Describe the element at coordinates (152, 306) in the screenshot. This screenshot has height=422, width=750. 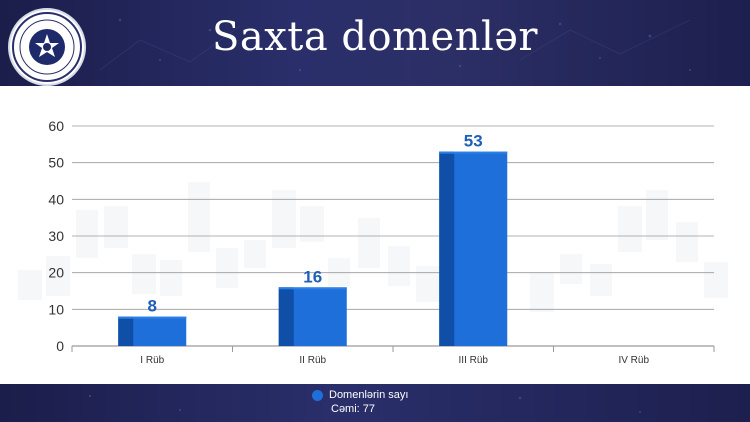
I see `data-label: 8` at that location.